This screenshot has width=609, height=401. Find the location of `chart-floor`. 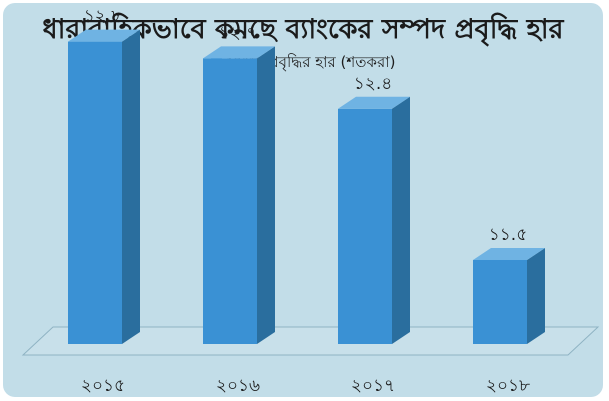

chart-floor is located at coordinates (310, 341).